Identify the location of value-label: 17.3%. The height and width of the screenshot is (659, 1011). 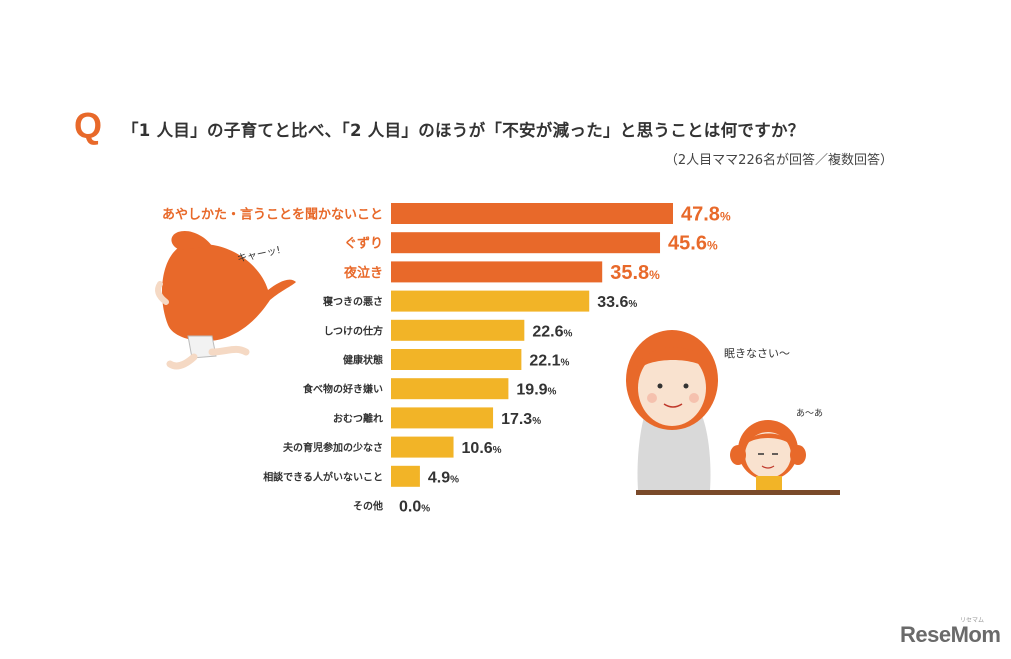
(521, 419).